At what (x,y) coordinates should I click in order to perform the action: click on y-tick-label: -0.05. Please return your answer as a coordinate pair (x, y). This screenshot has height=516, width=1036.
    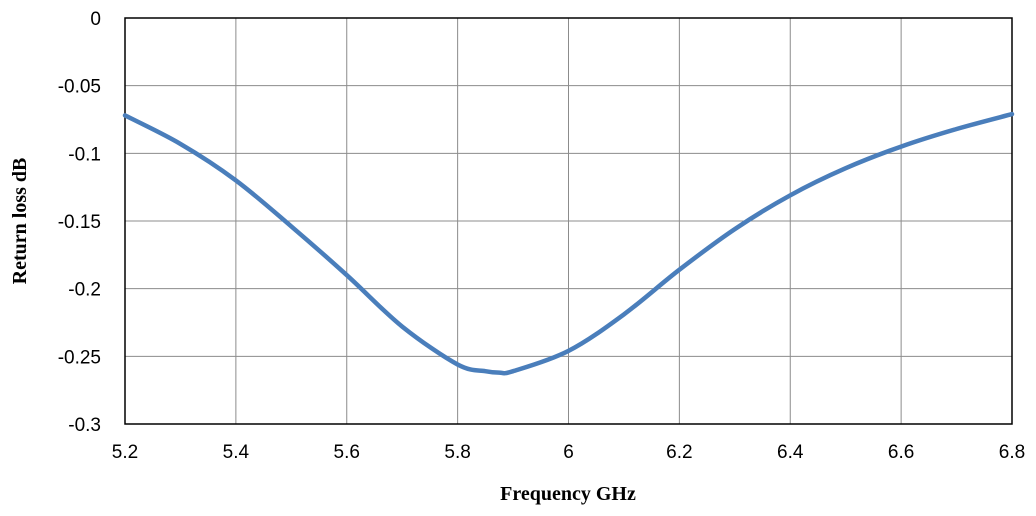
    Looking at the image, I should click on (79, 87).